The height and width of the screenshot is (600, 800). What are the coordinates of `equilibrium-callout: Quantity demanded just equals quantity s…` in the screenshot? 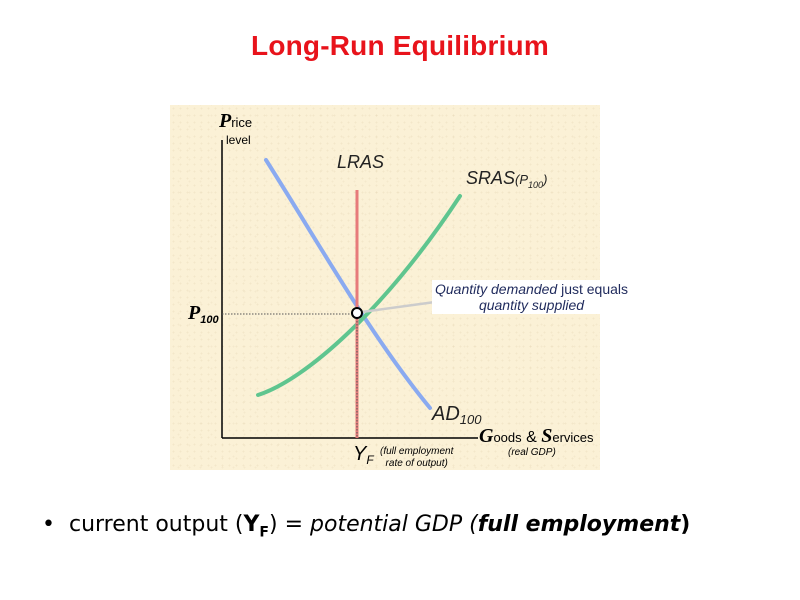 It's located at (531, 297).